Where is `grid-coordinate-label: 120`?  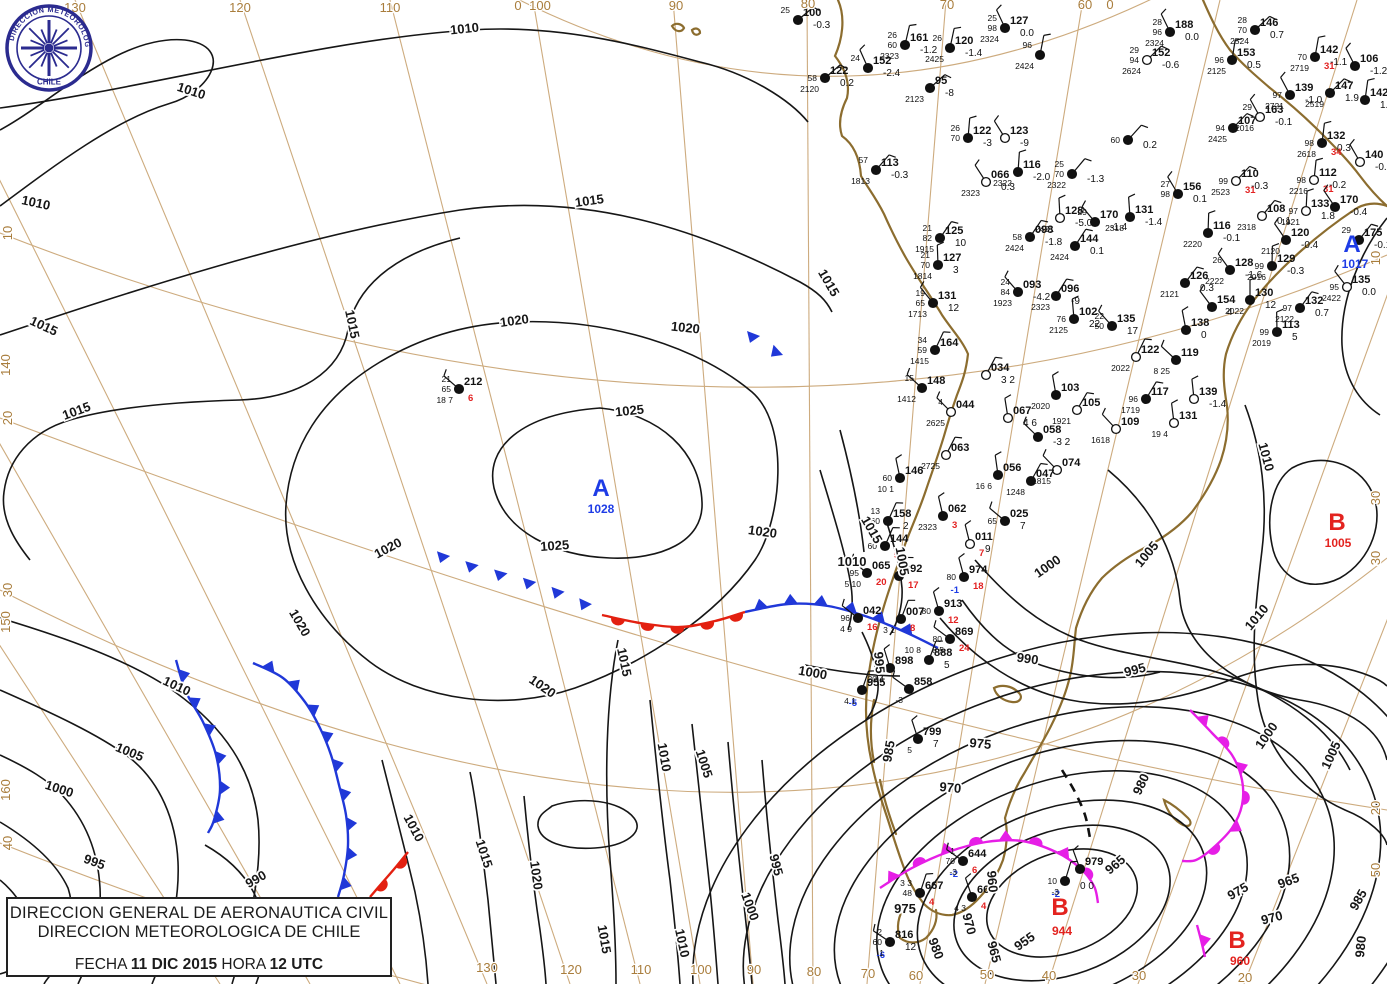 grid-coordinate-label: 120 is located at coordinates (571, 969).